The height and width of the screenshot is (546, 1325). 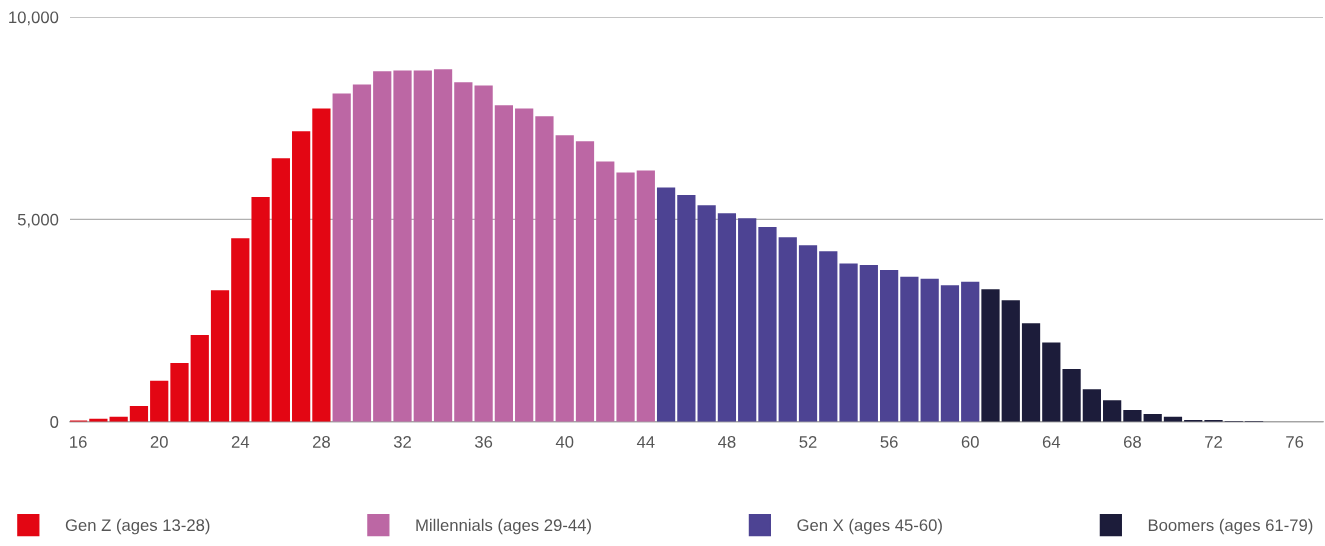 I want to click on y-tick-label: 5,000, so click(x=38, y=220).